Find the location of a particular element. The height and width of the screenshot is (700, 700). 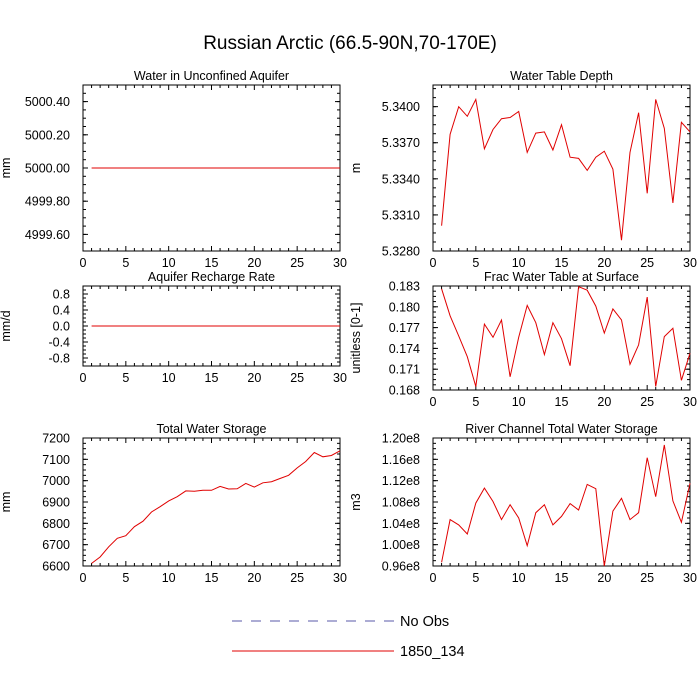

y-tick-label: 1.16e8 is located at coordinates (401, 460).